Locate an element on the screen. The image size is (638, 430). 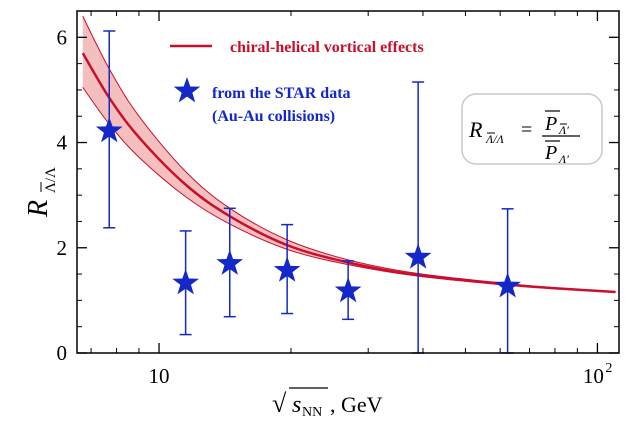
formula-lhs-subscript: Λ/Λ is located at coordinates (495, 139).